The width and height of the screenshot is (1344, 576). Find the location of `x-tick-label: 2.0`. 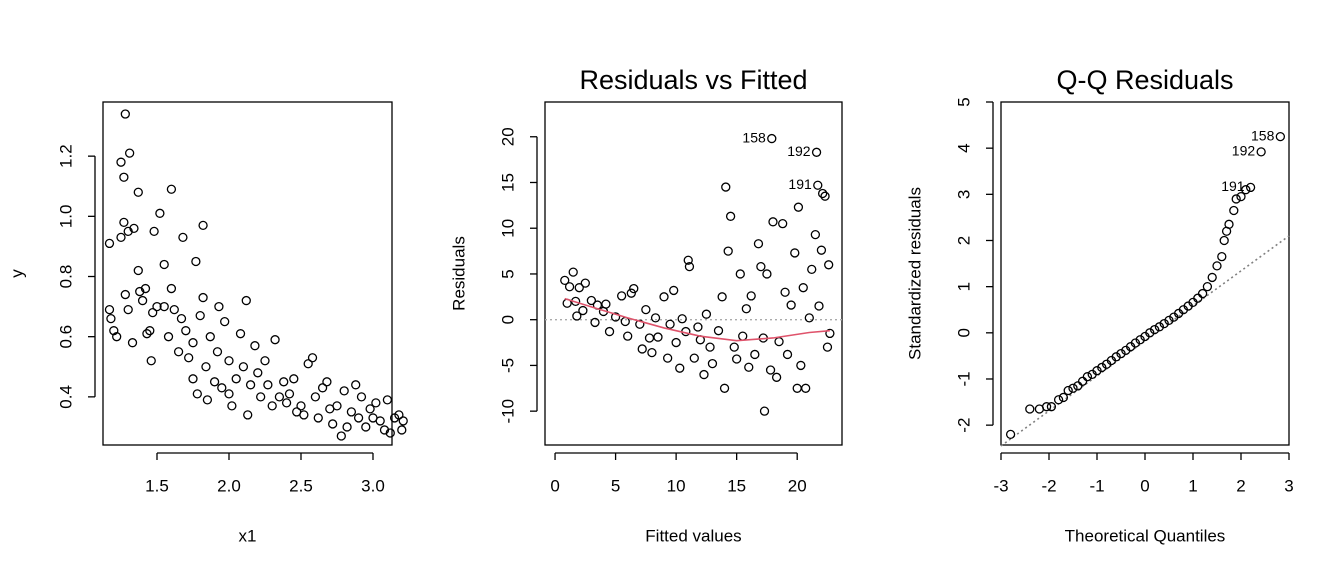

x-tick-label: 2.0 is located at coordinates (229, 485).